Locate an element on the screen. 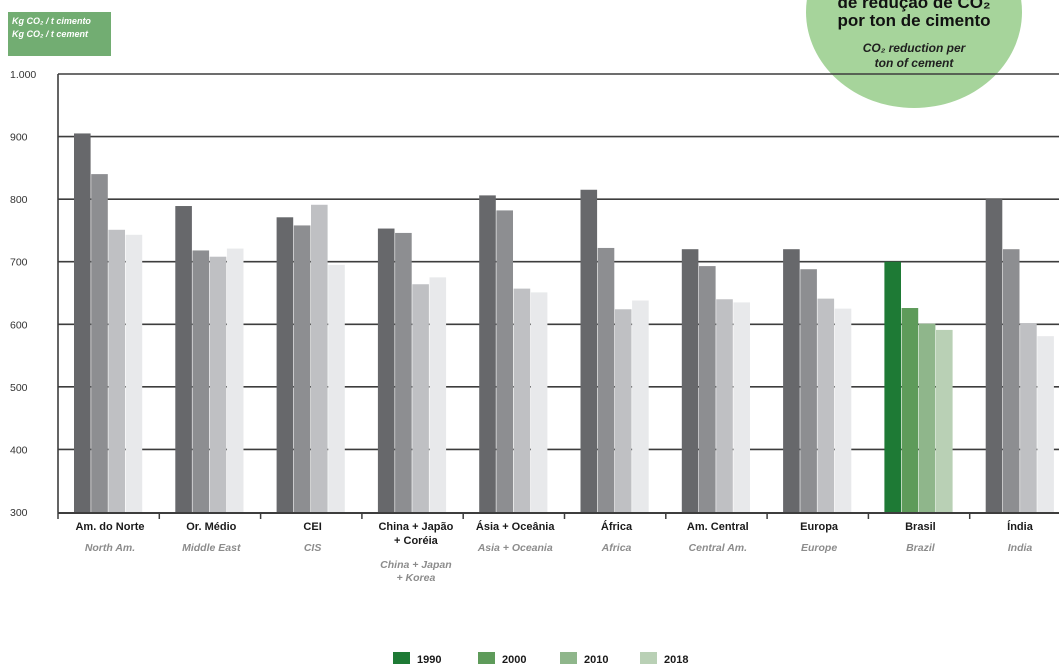 The image size is (1059, 665). y-tick-label: 300 is located at coordinates (19, 513).